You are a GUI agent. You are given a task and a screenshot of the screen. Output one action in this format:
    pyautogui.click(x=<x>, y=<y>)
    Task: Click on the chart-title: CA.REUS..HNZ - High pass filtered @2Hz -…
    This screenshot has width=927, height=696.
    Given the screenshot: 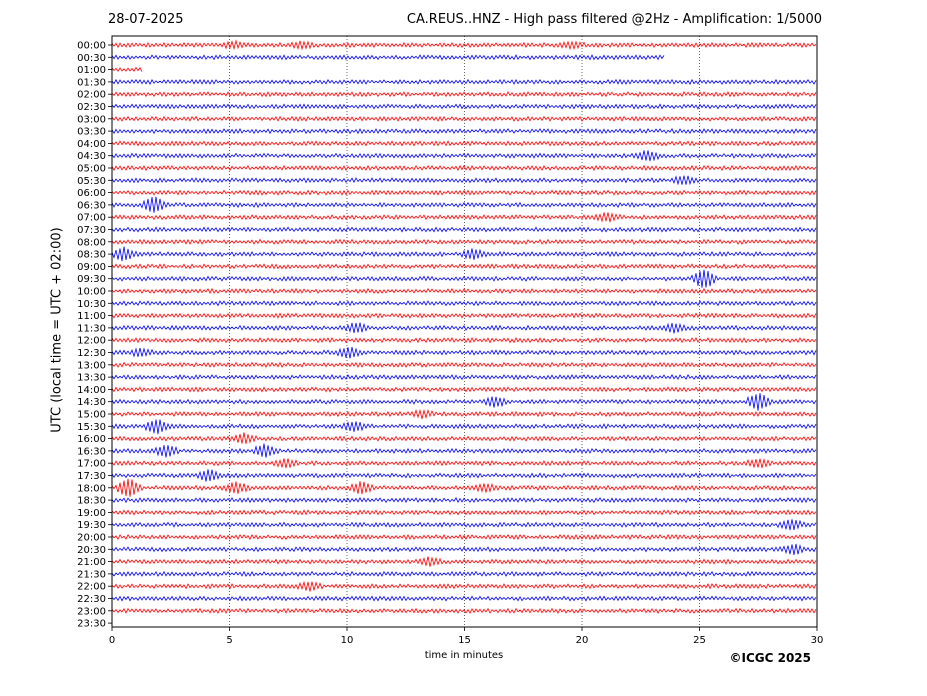 What is the action you would take?
    pyautogui.click(x=614, y=19)
    